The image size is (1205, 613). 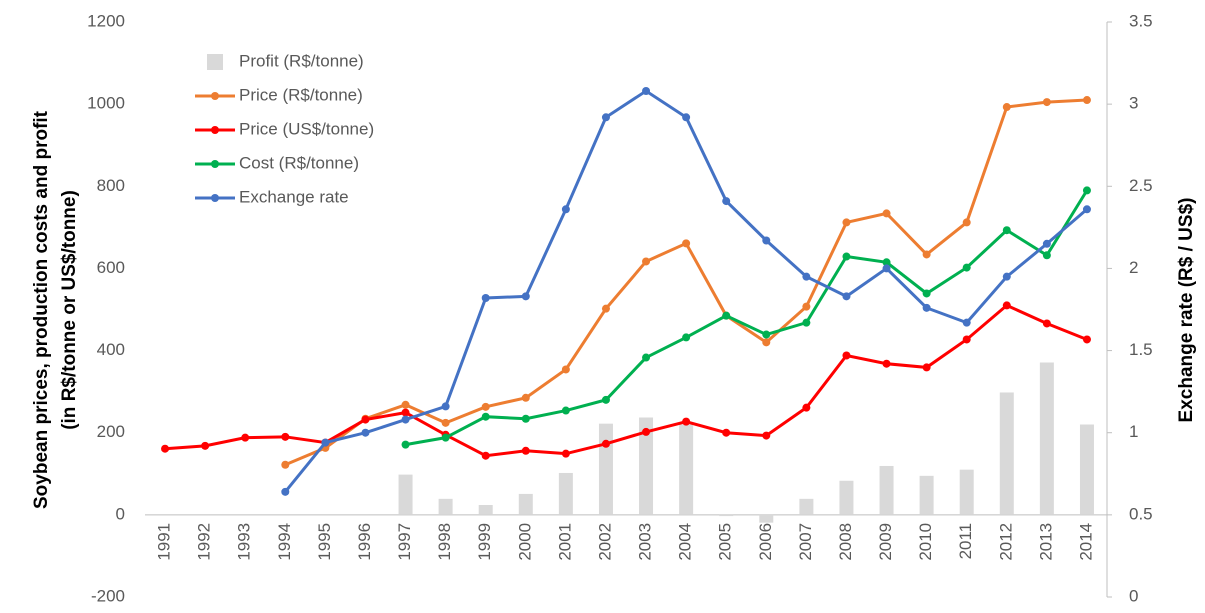 What do you see at coordinates (106, 20) in the screenshot?
I see `y-tick-label: 1200` at bounding box center [106, 20].